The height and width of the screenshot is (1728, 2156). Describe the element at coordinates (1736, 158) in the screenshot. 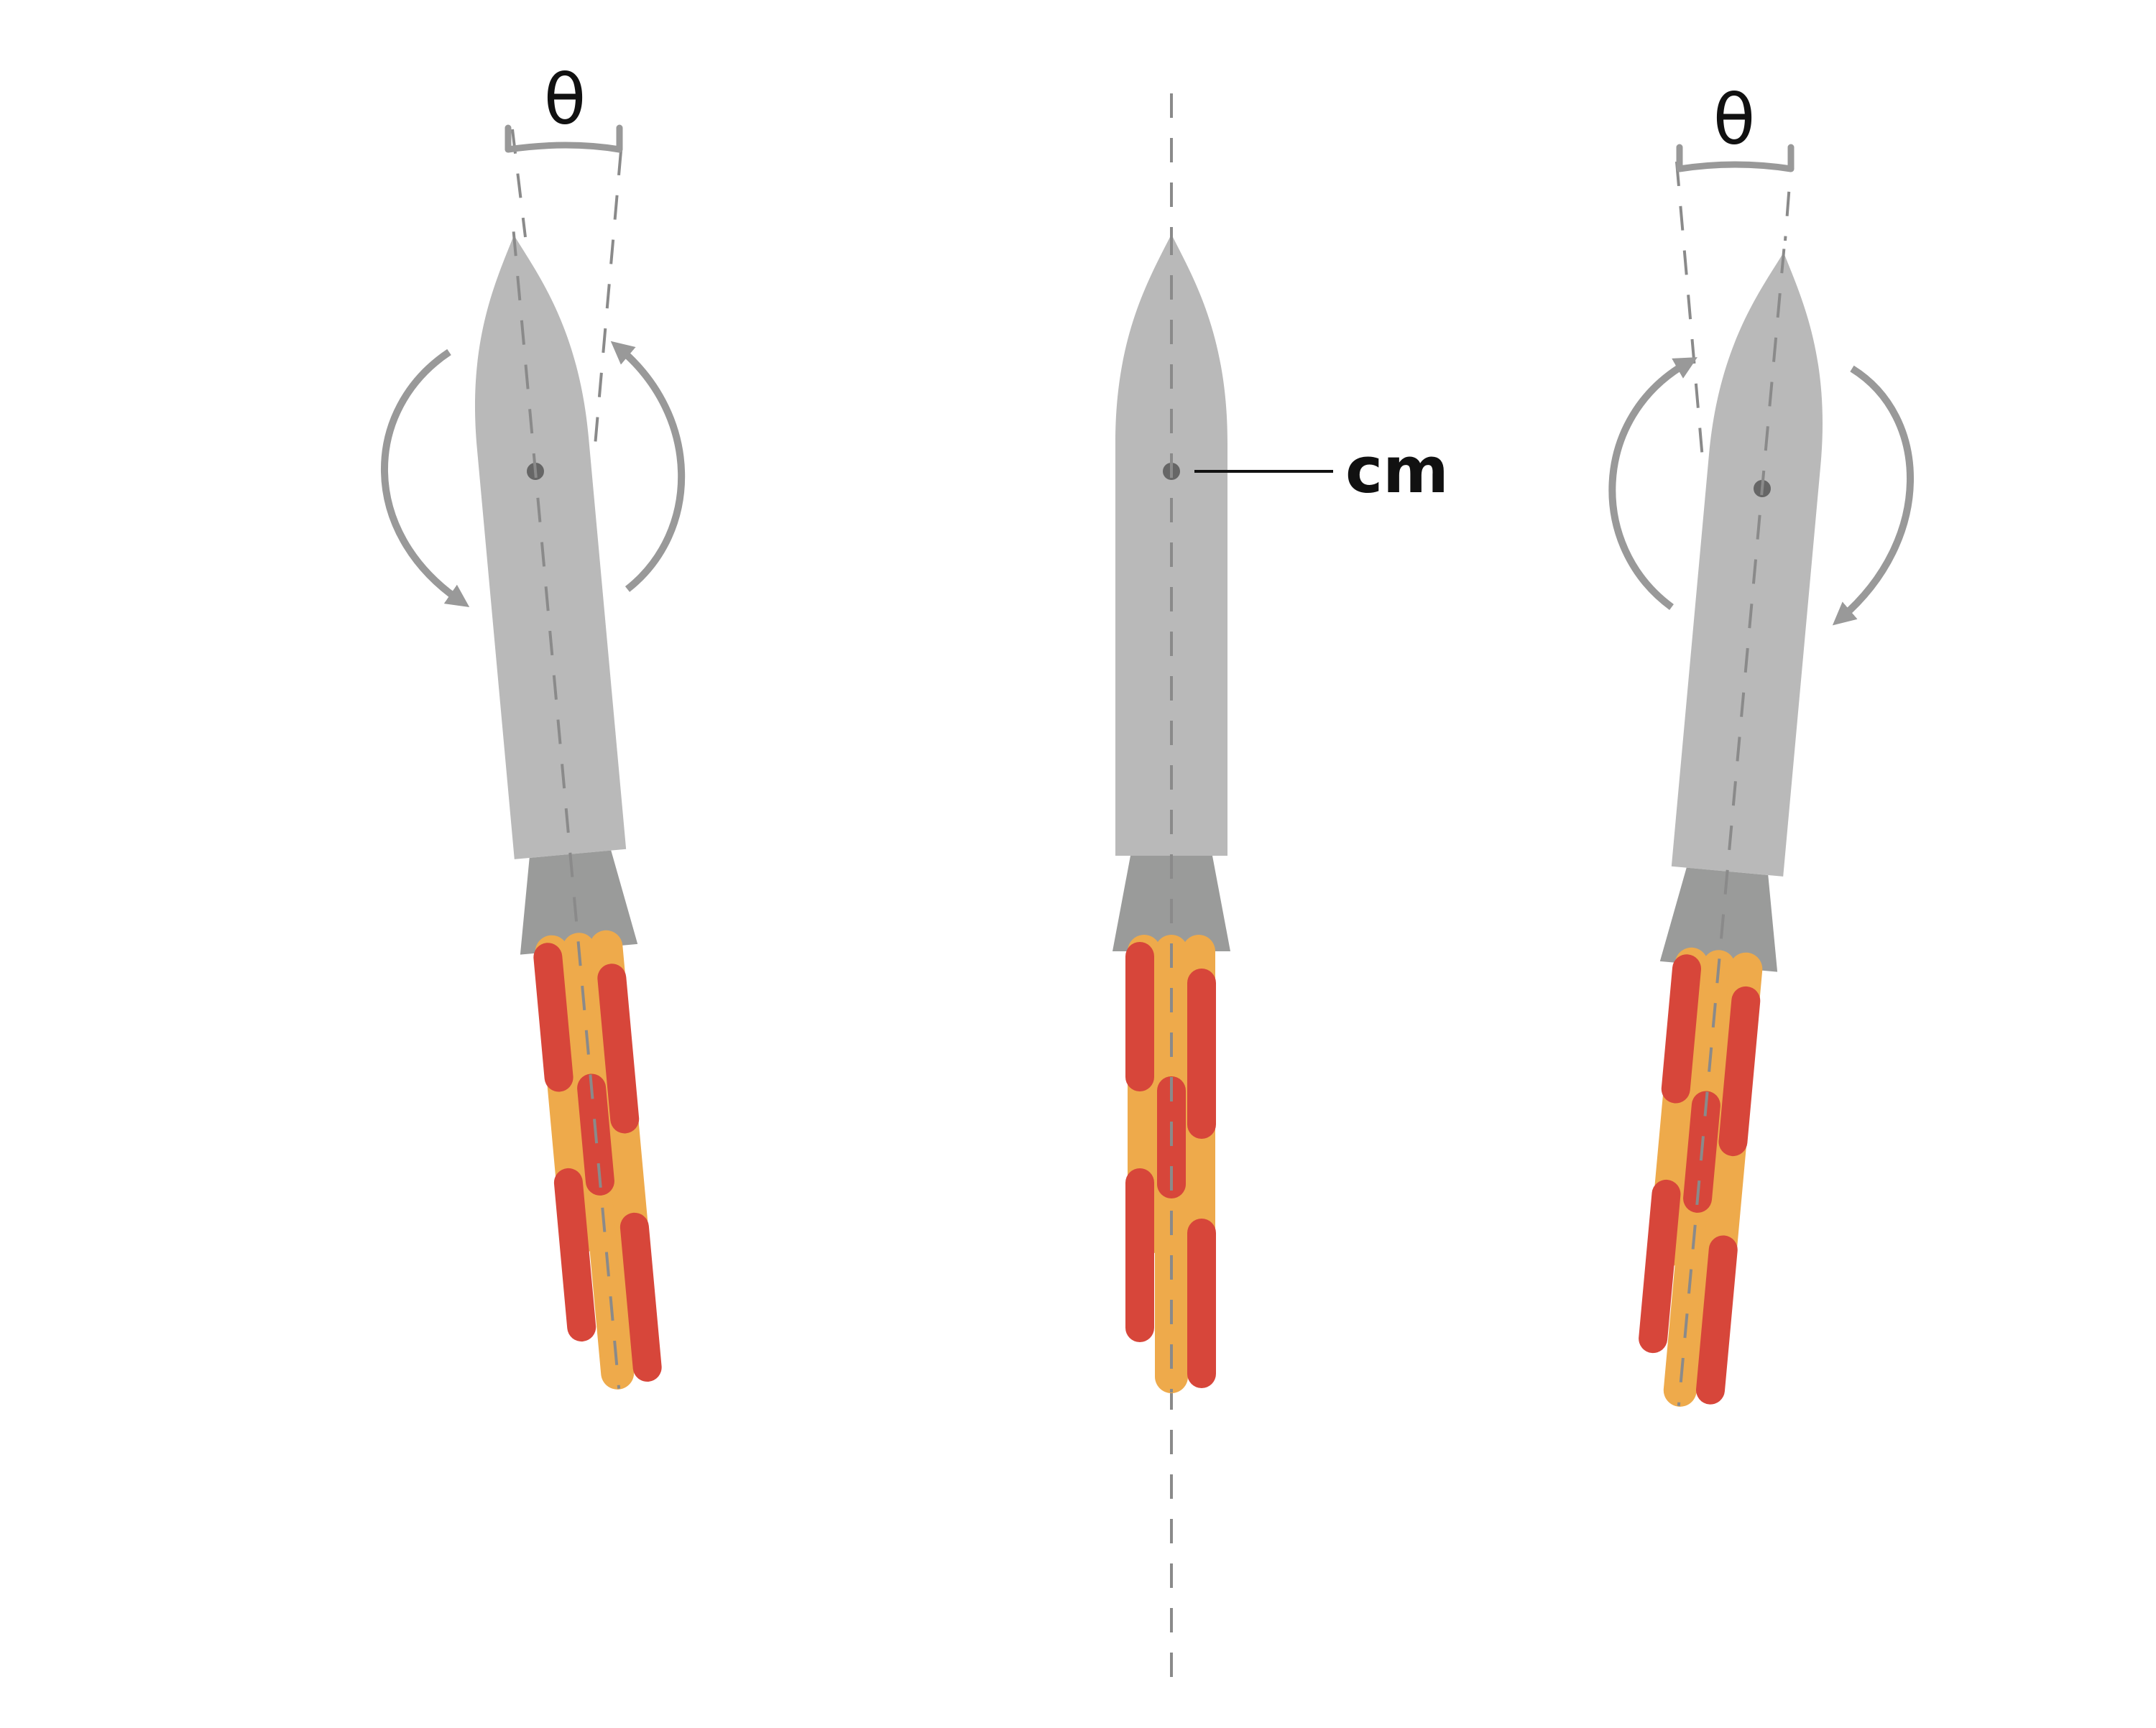

I see `right-angle-bracket` at that location.